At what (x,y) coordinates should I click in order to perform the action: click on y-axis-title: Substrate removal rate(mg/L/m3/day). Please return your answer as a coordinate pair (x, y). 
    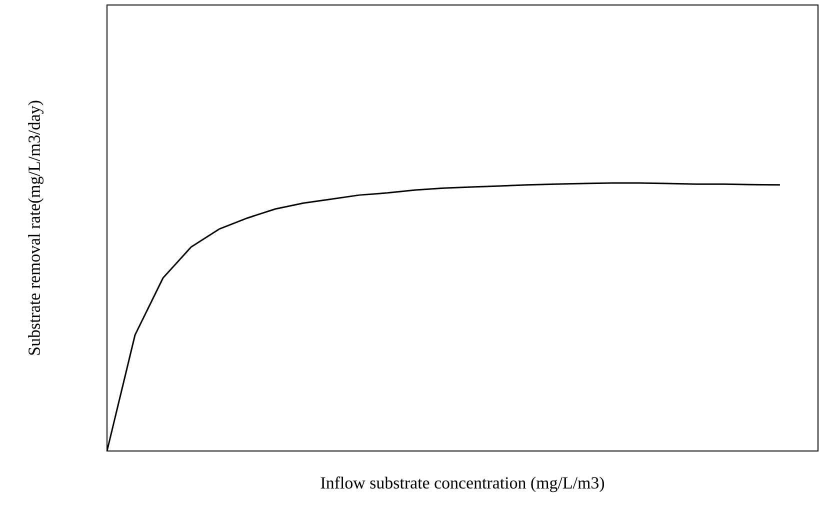
    Looking at the image, I should click on (36, 227).